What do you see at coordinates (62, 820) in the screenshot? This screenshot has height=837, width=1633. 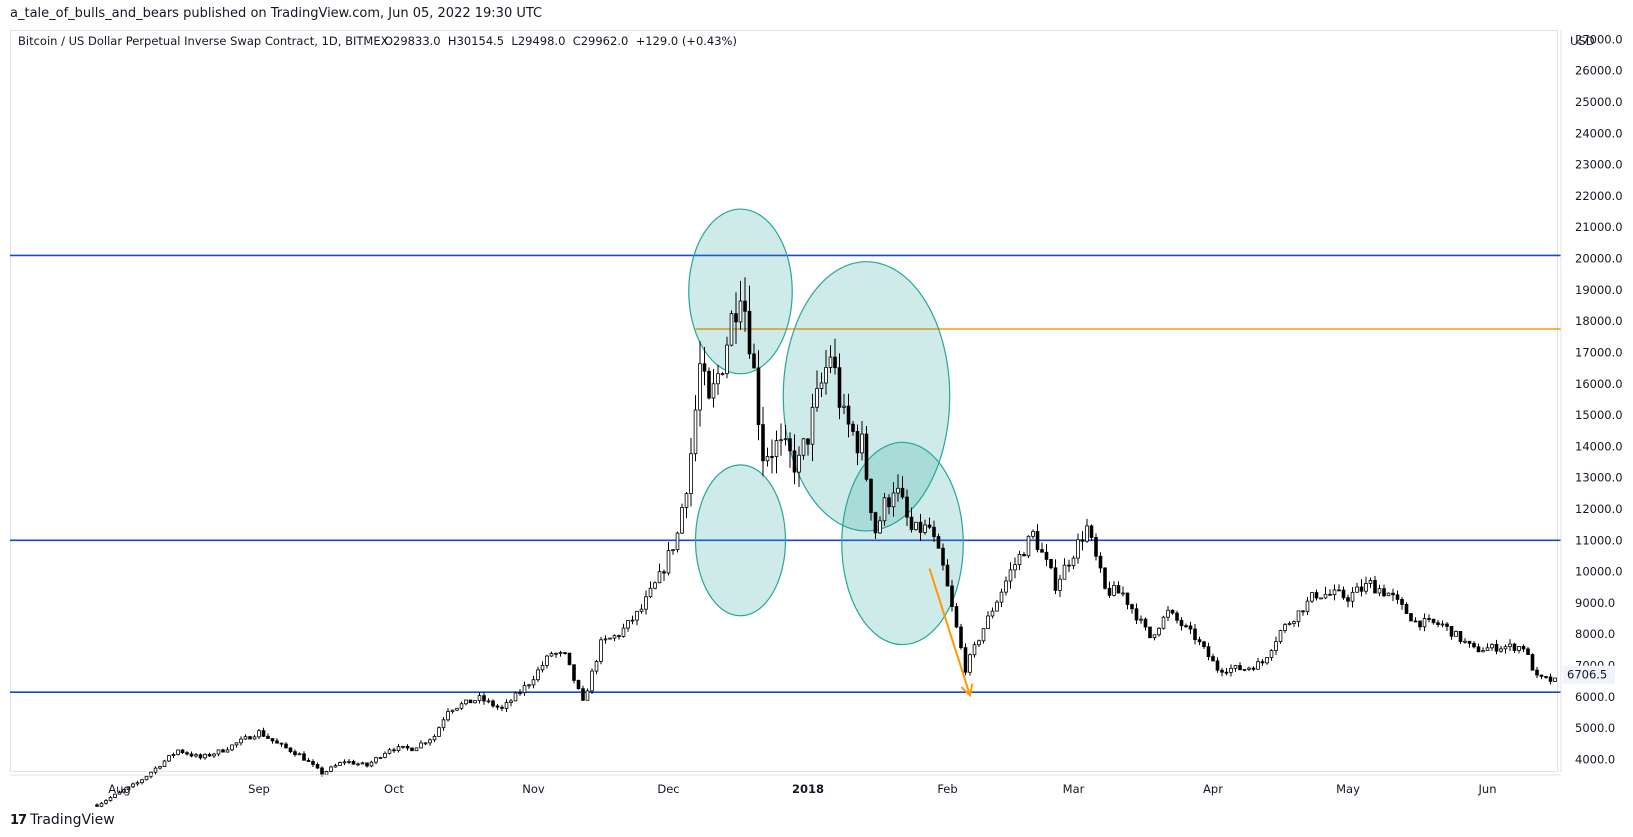 I see `footer-brand: 17 TradingView` at bounding box center [62, 820].